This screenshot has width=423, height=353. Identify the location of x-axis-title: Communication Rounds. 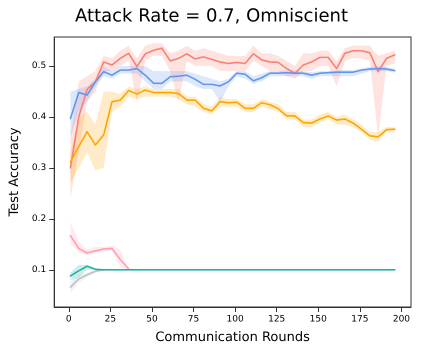
(232, 337).